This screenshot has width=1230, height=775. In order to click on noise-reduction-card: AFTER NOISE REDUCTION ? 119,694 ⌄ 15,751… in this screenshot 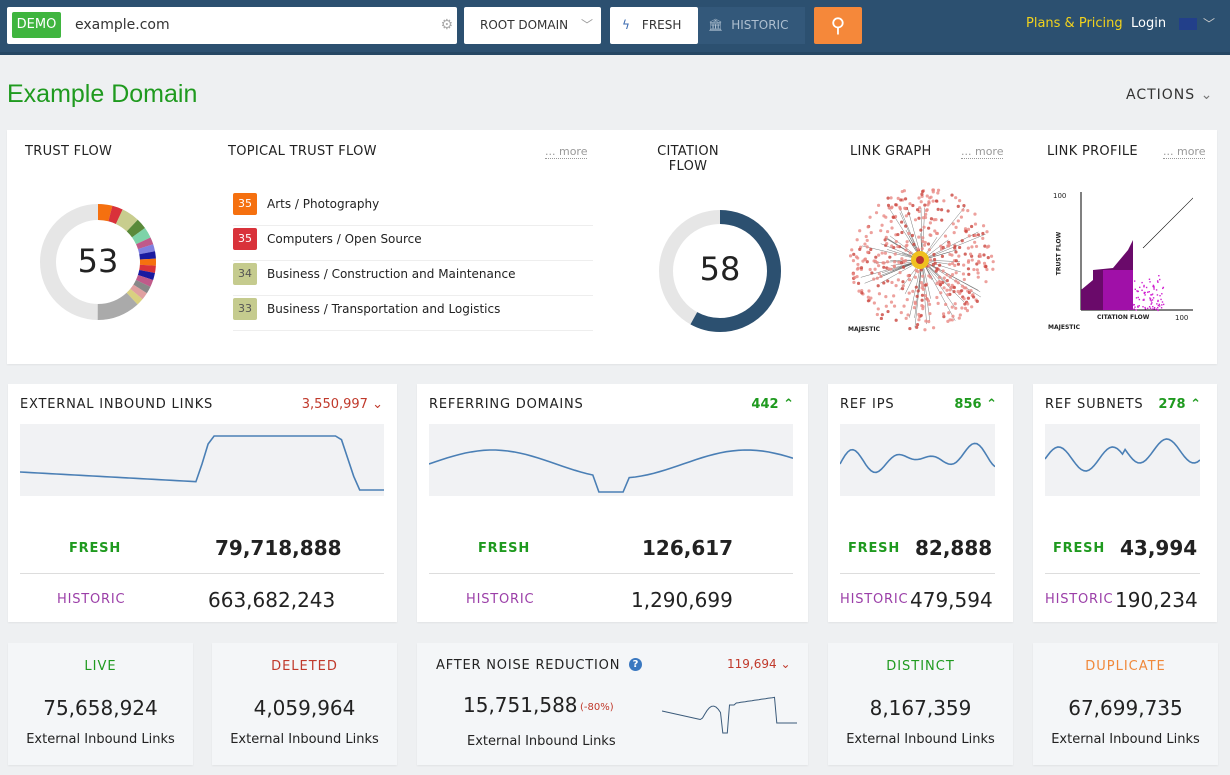, I will do `click(612, 704)`.